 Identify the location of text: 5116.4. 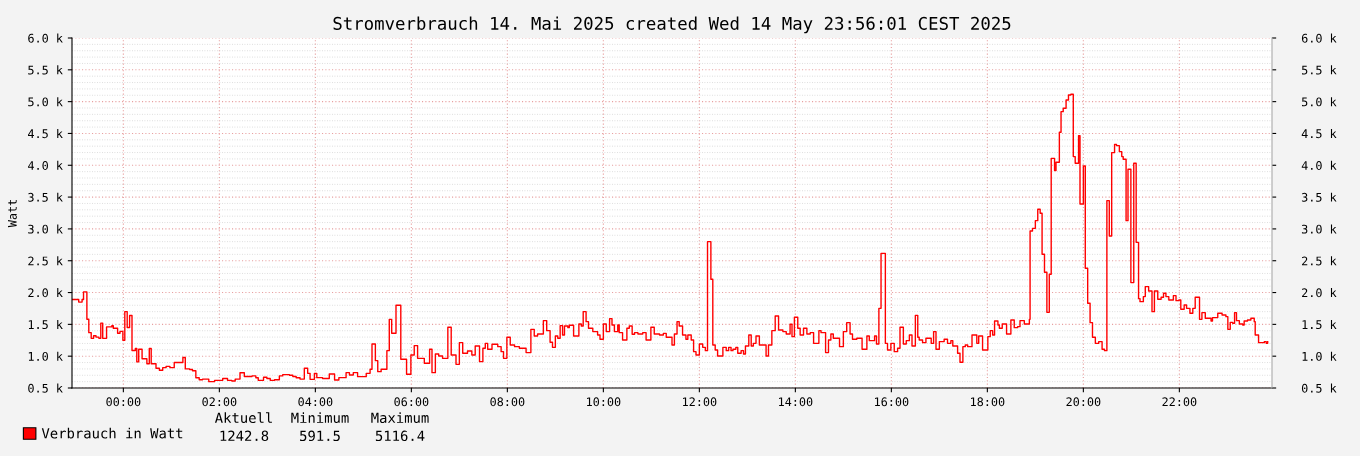
(400, 436).